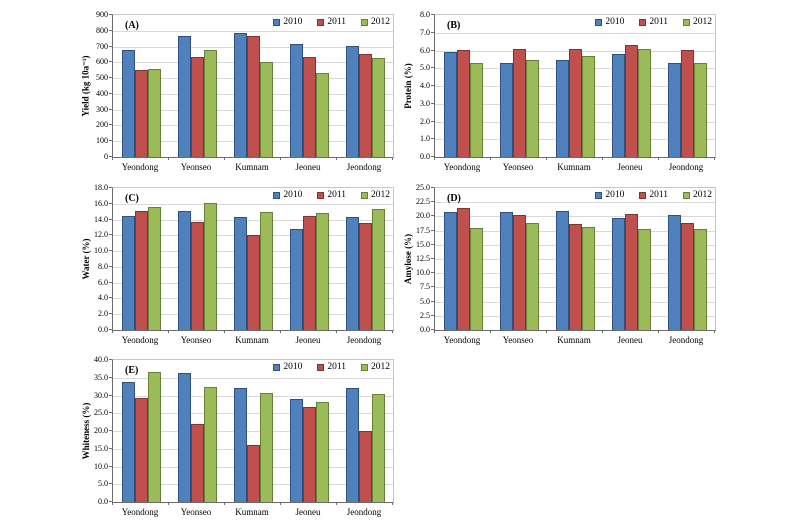 The image size is (800, 525). What do you see at coordinates (102, 93) in the screenshot?
I see `y-tick-label: 400` at bounding box center [102, 93].